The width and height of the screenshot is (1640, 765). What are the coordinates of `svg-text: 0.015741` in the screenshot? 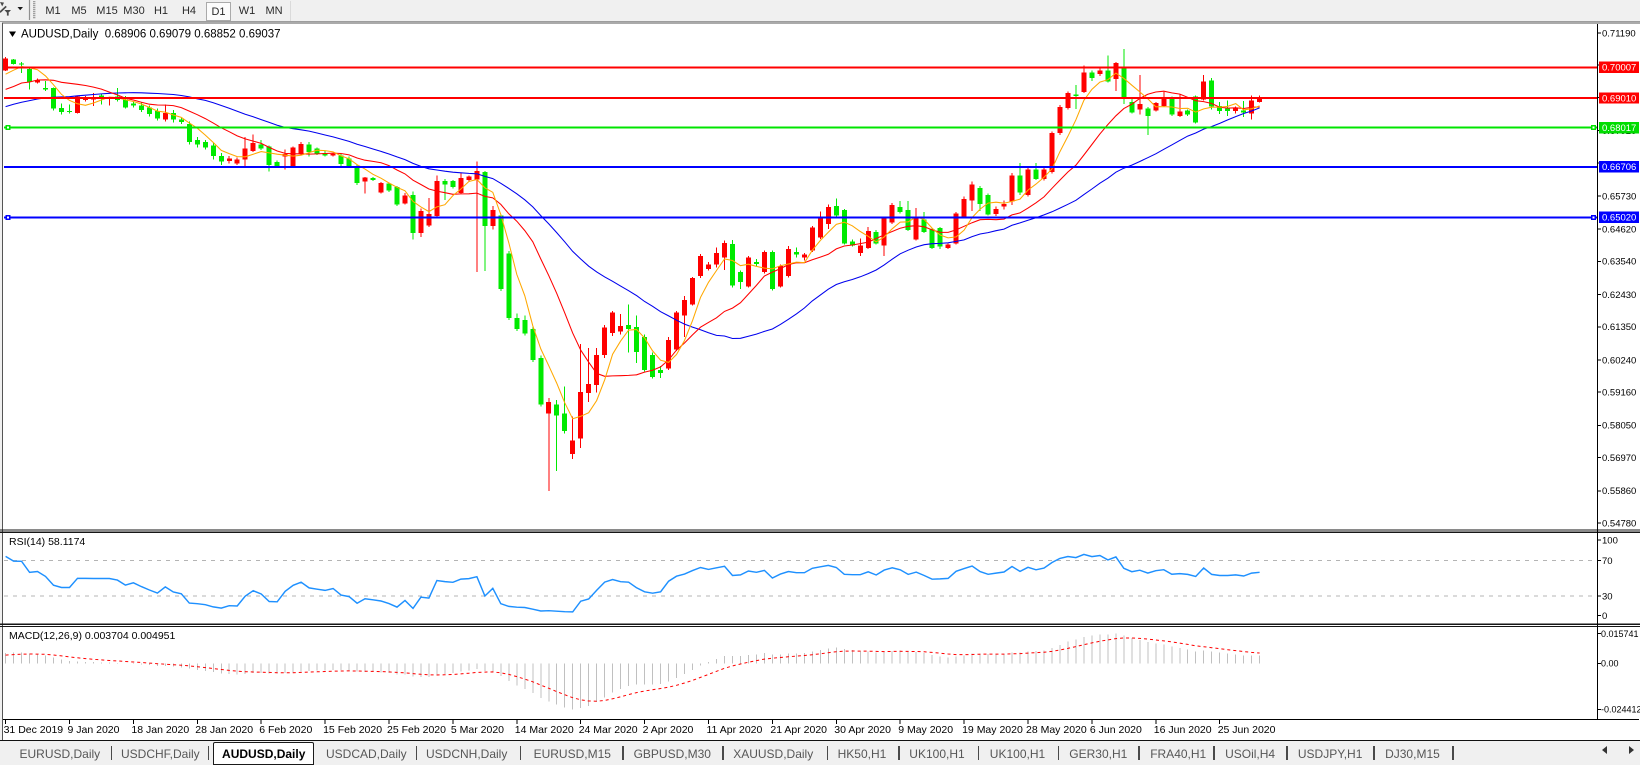 It's located at (1620, 634).